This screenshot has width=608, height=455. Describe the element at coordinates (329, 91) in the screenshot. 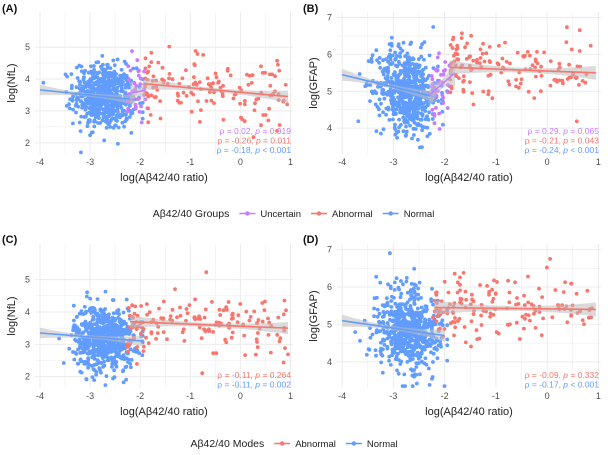

I see `y-tick-label: 5` at that location.